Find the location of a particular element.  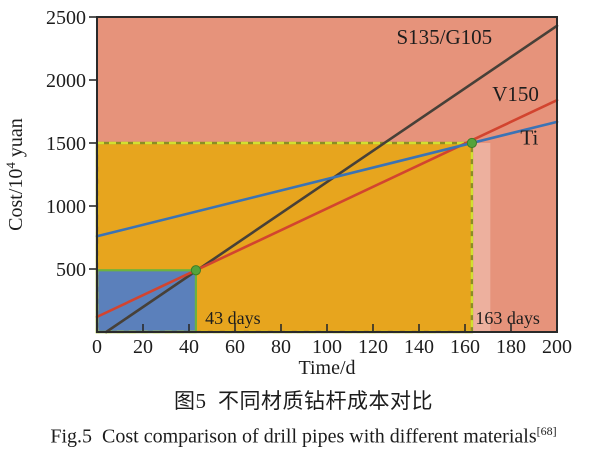

x-tick-label: 20 is located at coordinates (143, 347).